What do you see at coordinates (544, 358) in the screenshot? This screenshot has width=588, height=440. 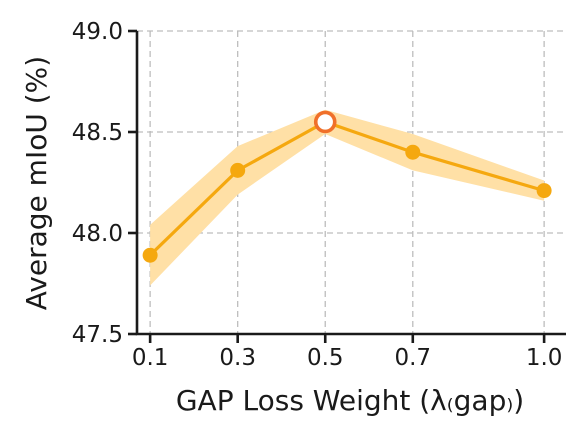 I see `x-tick-label-4: 1.0` at bounding box center [544, 358].